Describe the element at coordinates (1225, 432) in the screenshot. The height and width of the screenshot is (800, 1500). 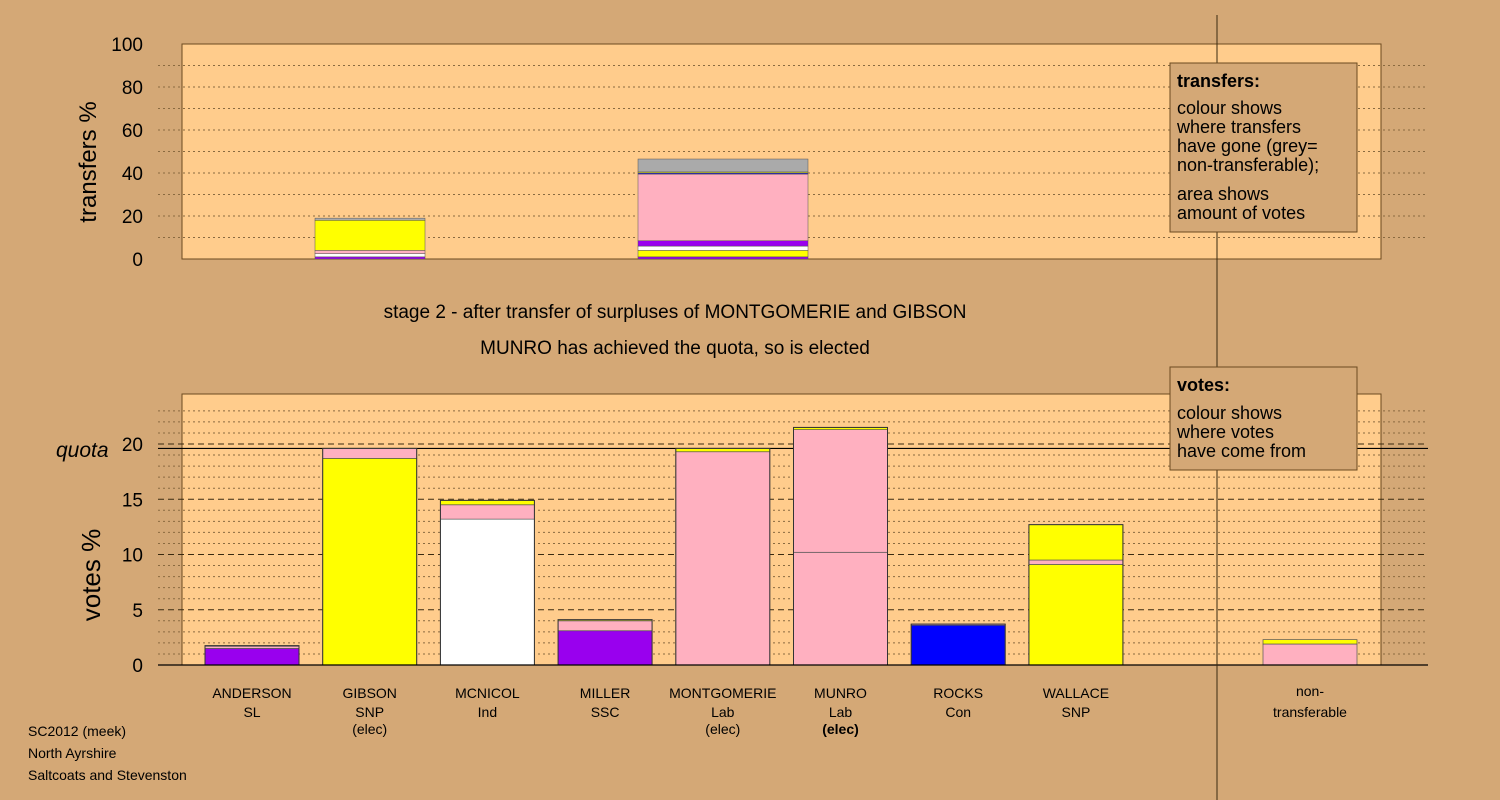
I see `votes-legend-line: where votes` at that location.